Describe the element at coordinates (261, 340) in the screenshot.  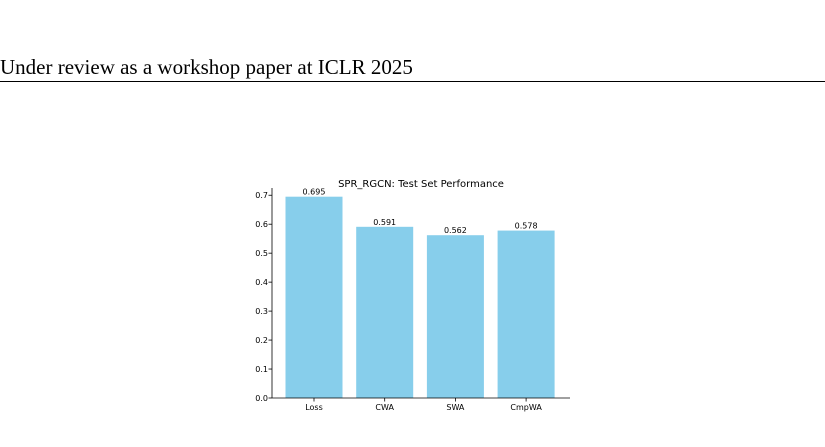
I see `y-tick-label: 0.2` at that location.